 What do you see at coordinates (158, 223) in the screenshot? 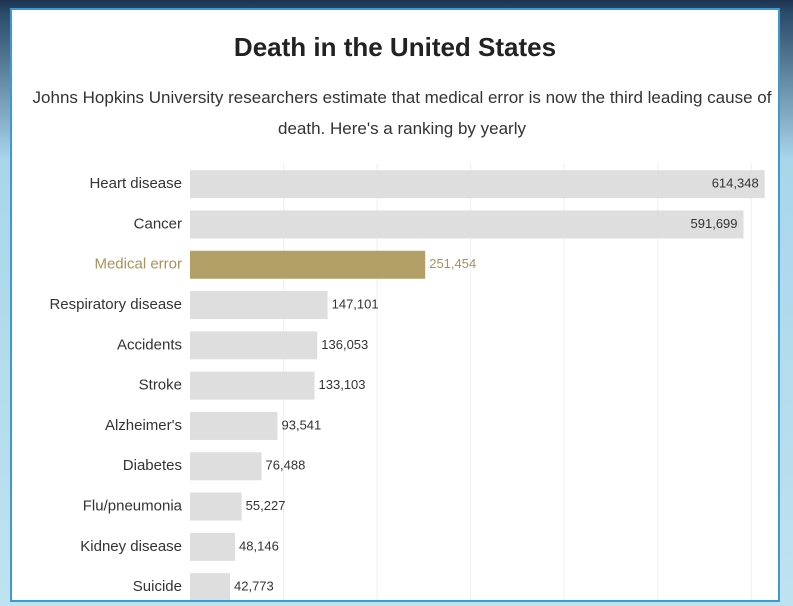
I see `y-tick-label: Cancer` at bounding box center [158, 223].